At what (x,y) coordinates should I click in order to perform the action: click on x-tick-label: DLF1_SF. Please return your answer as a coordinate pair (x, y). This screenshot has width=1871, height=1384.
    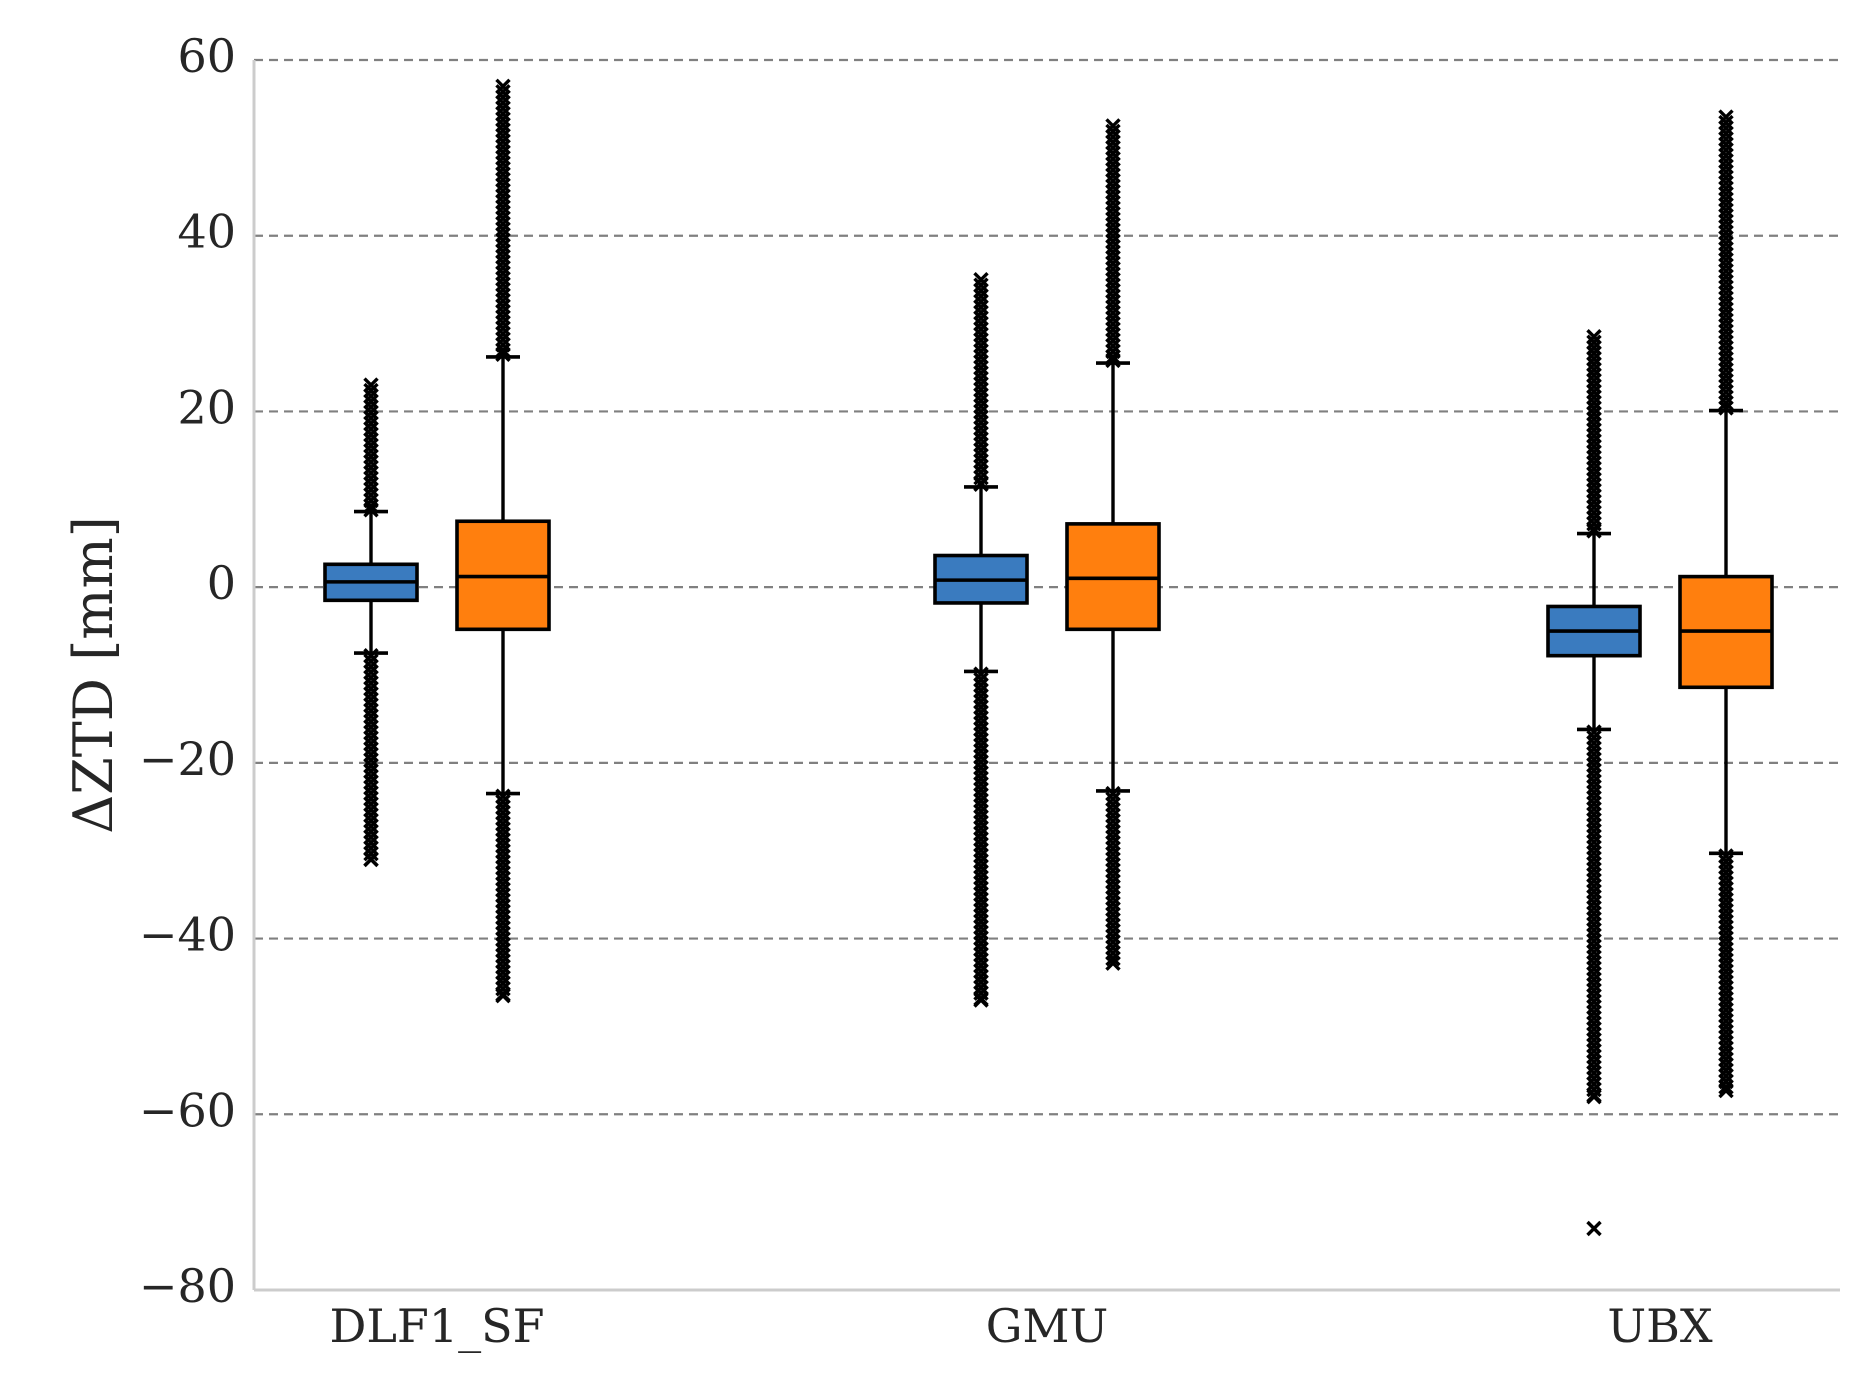
    Looking at the image, I should click on (436, 1326).